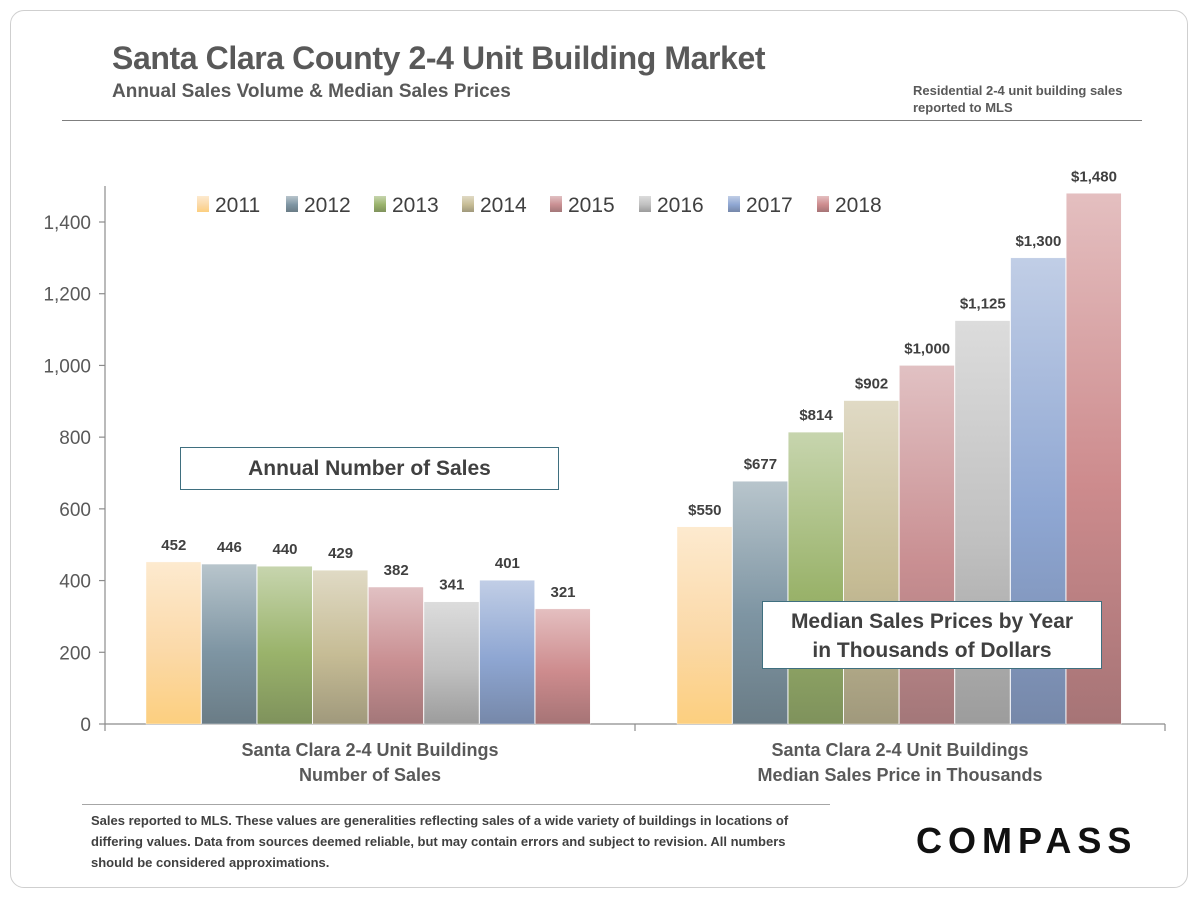  What do you see at coordinates (369, 468) in the screenshot?
I see `sales-annotation-box: Annual Number of Sales` at bounding box center [369, 468].